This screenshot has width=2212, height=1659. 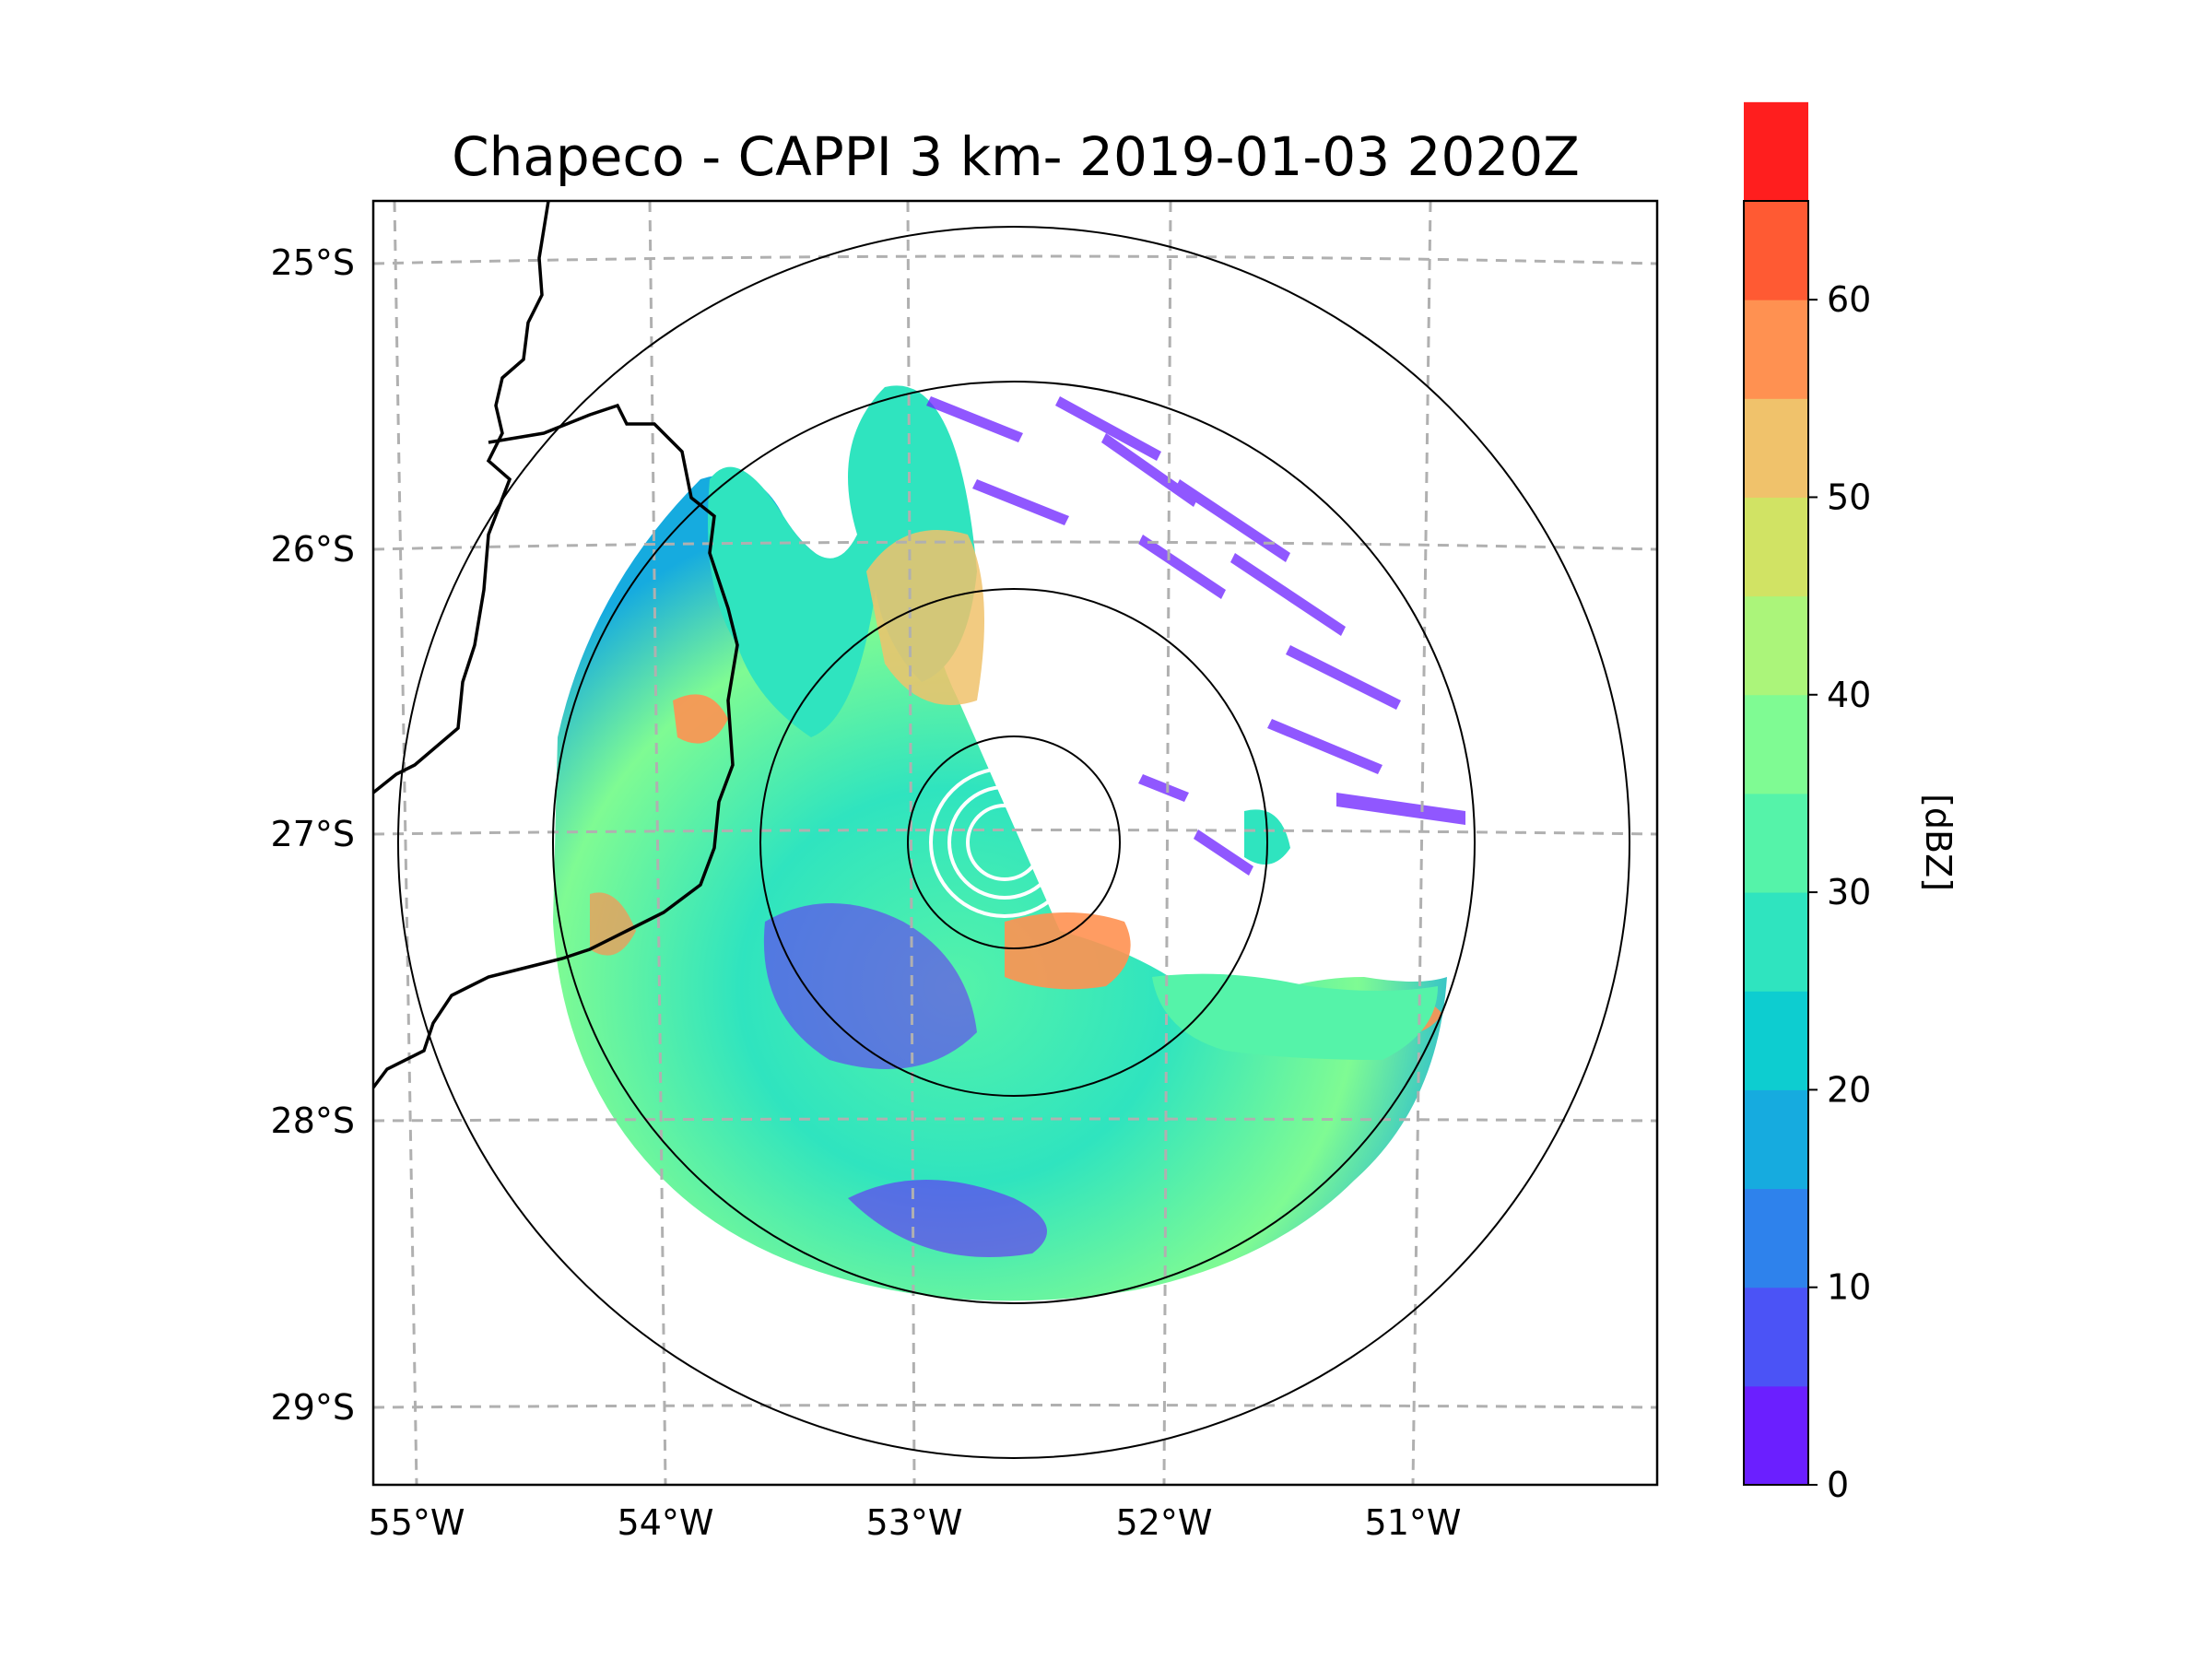 I want to click on colorbar-frame, so click(x=1776, y=843).